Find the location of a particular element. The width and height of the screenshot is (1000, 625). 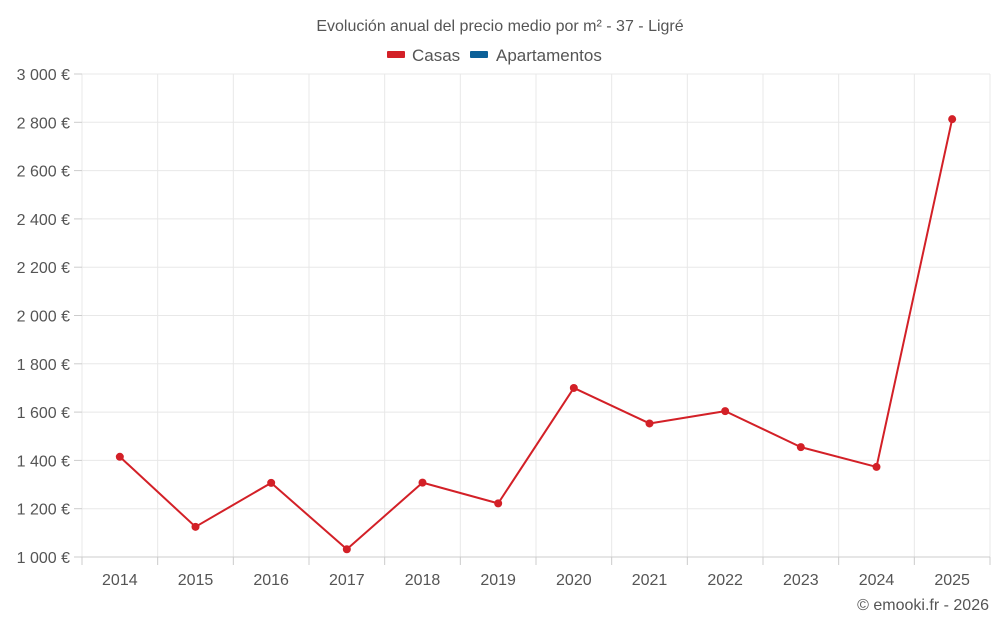

data-point-2018 is located at coordinates (422, 482).